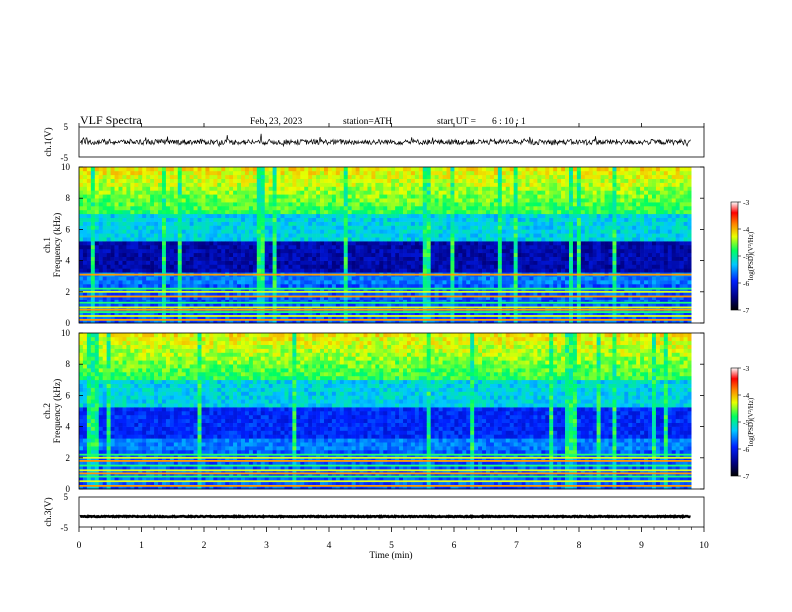  What do you see at coordinates (329, 546) in the screenshot?
I see `xtick-label: 4` at bounding box center [329, 546].